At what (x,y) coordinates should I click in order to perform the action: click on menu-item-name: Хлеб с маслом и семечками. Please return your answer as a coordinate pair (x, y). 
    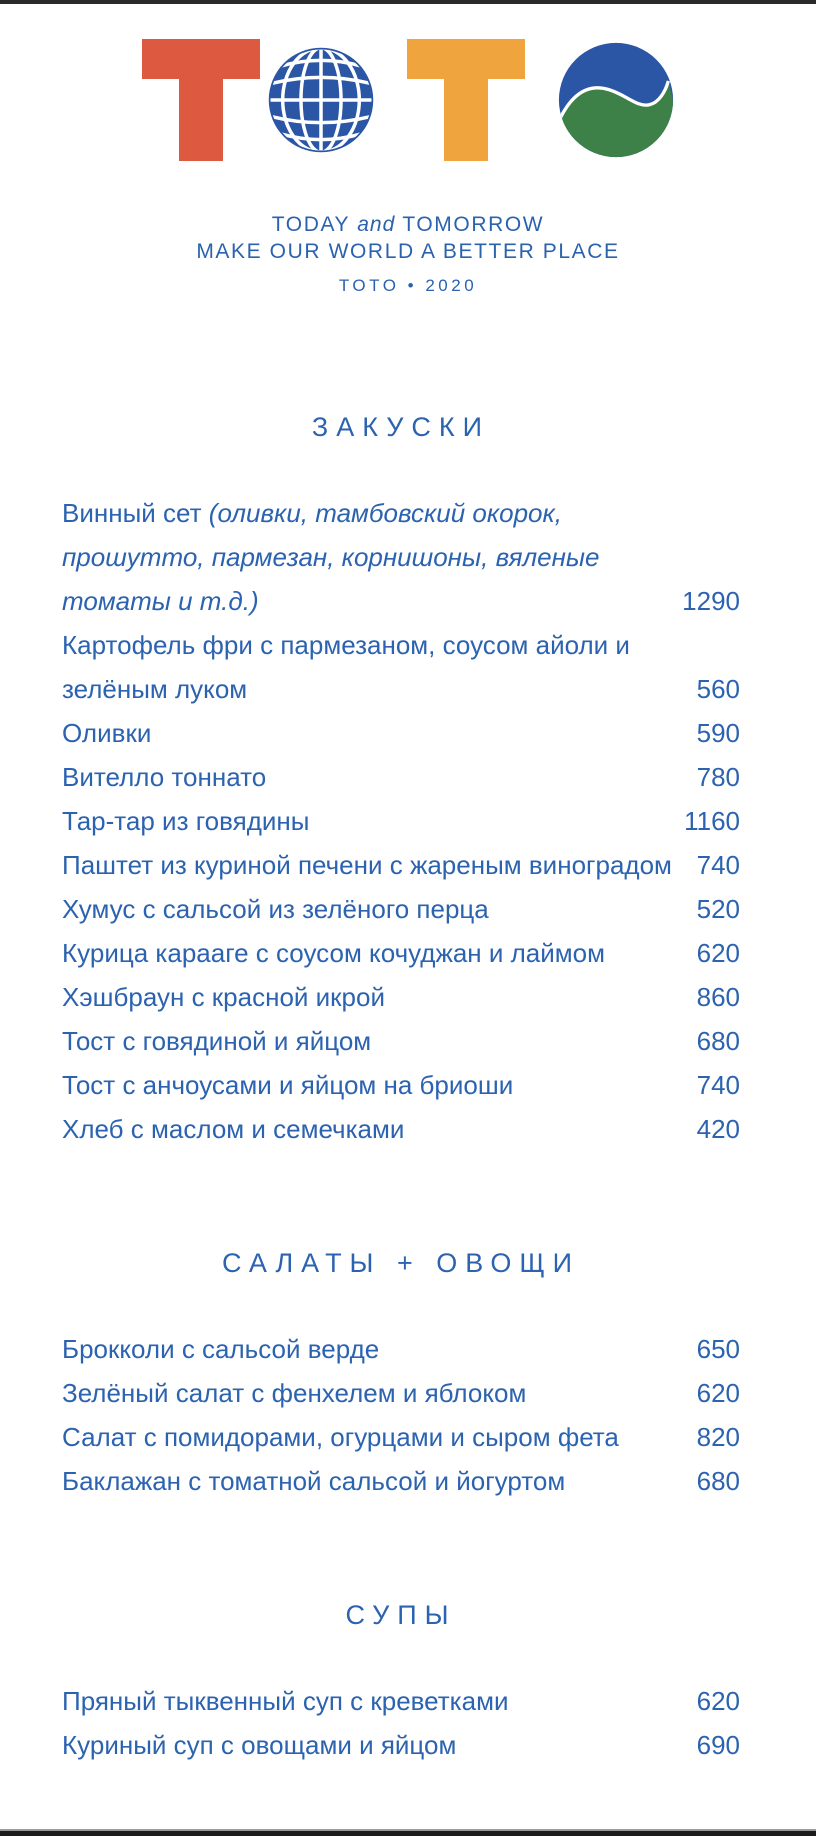
    Looking at the image, I should click on (379, 1129).